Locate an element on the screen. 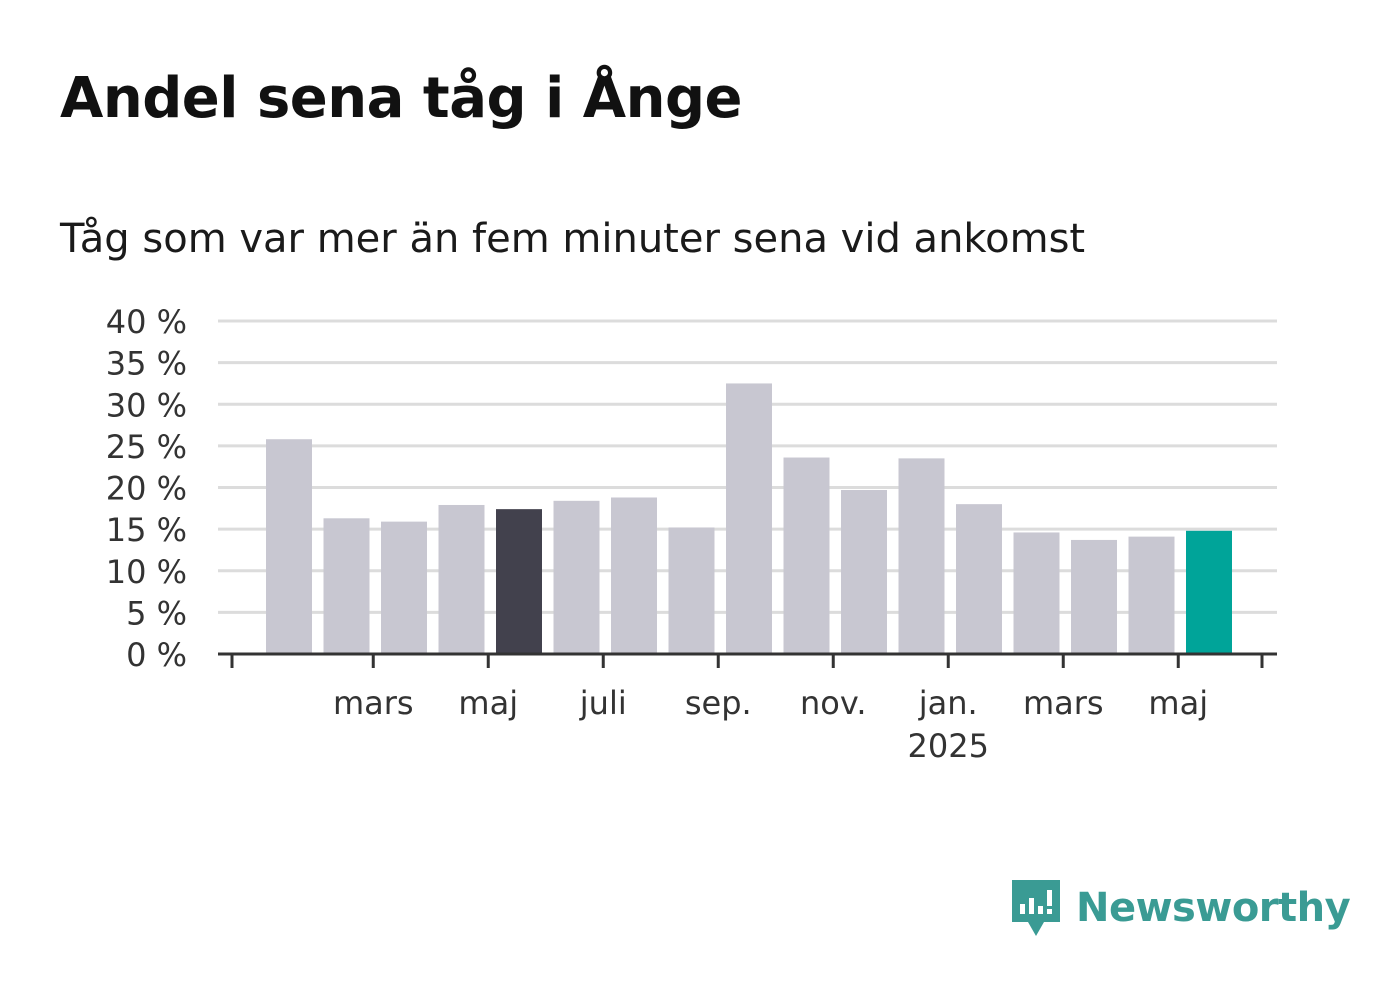 This screenshot has width=1382, height=999. y-tick-label: 30 % is located at coordinates (146, 405).